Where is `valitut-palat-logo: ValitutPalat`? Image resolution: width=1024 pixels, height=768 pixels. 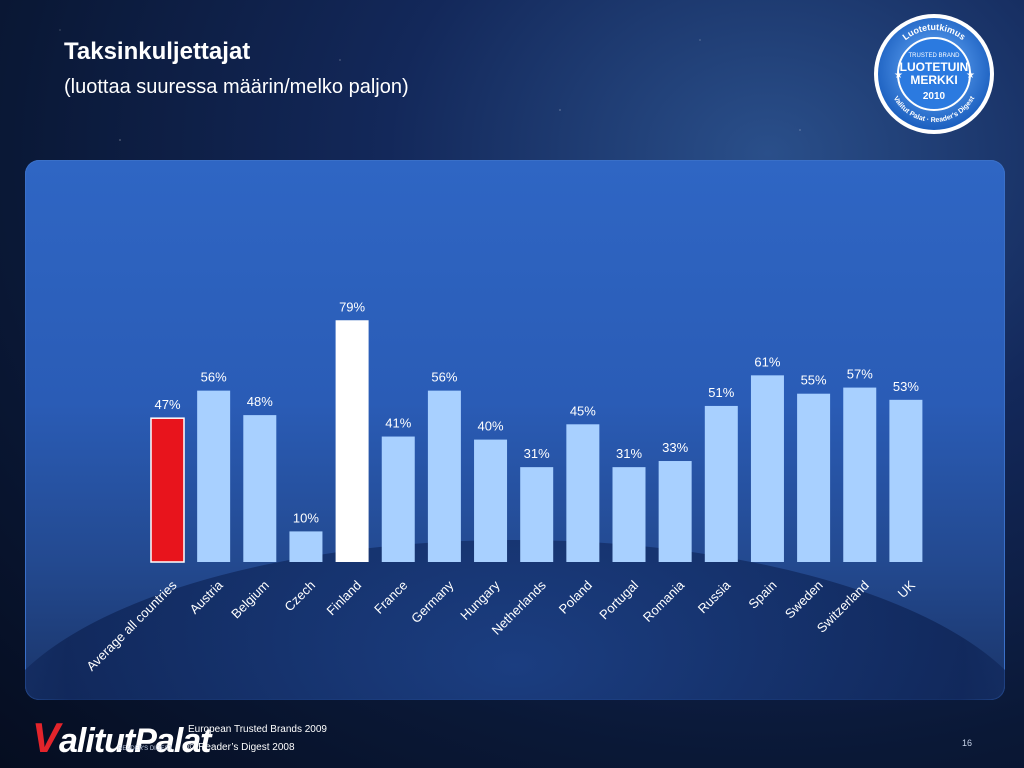
valitut-palat-logo: ValitutPalat is located at coordinates (122, 738).